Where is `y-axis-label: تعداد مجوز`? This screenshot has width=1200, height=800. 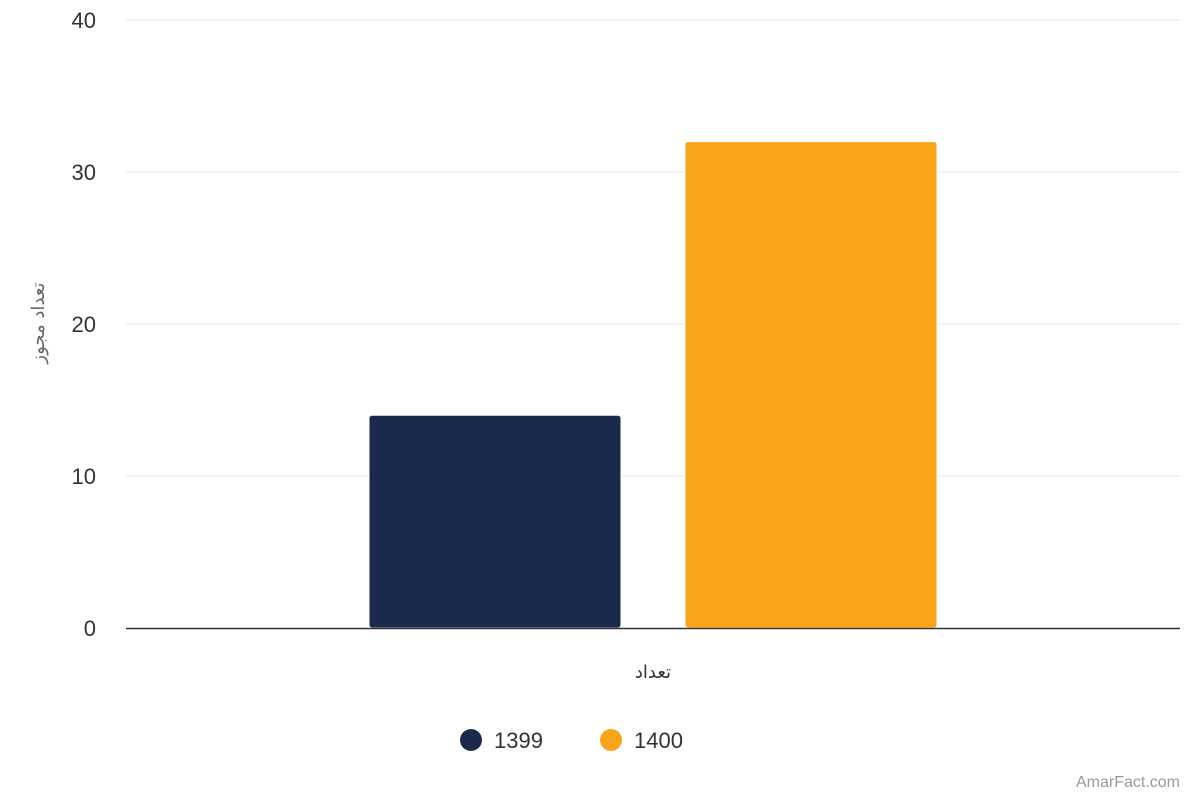
y-axis-label: تعداد مجوز is located at coordinates (38, 323).